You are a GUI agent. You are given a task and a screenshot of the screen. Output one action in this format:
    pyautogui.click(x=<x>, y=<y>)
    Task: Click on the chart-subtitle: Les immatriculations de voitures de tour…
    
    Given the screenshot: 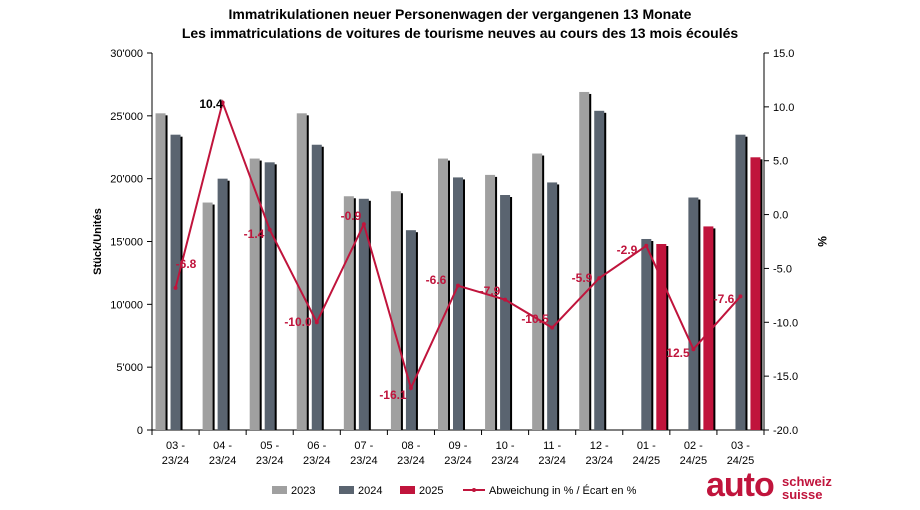 What is the action you would take?
    pyautogui.click(x=460, y=33)
    